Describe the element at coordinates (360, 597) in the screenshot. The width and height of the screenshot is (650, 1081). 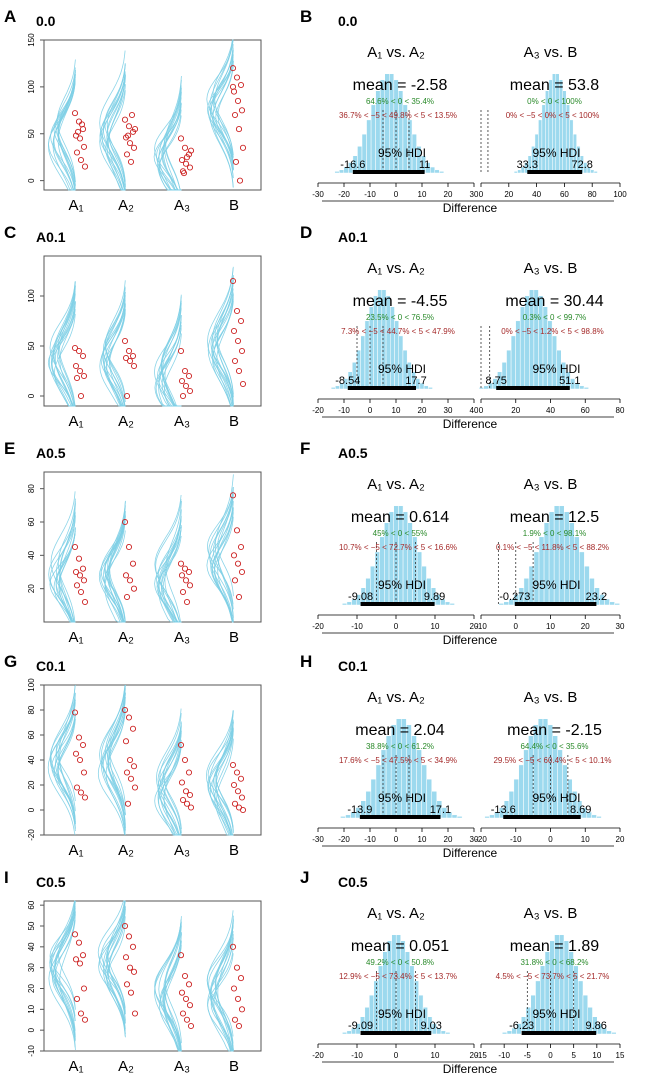
I see `hdi-low-label: -9.08` at that location.